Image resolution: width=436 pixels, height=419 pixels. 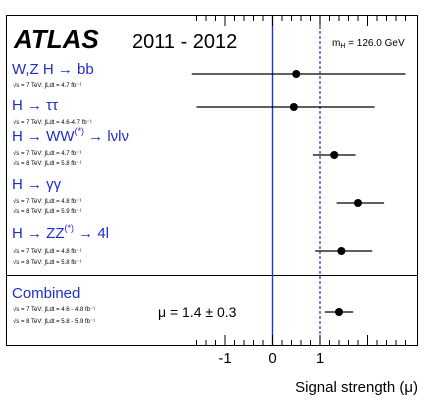 I want to click on lumi-tautau-7tev: √s = 7 TeV: ∫Ldt = 4.6-4.7 fb⁻¹, so click(x=52, y=122).